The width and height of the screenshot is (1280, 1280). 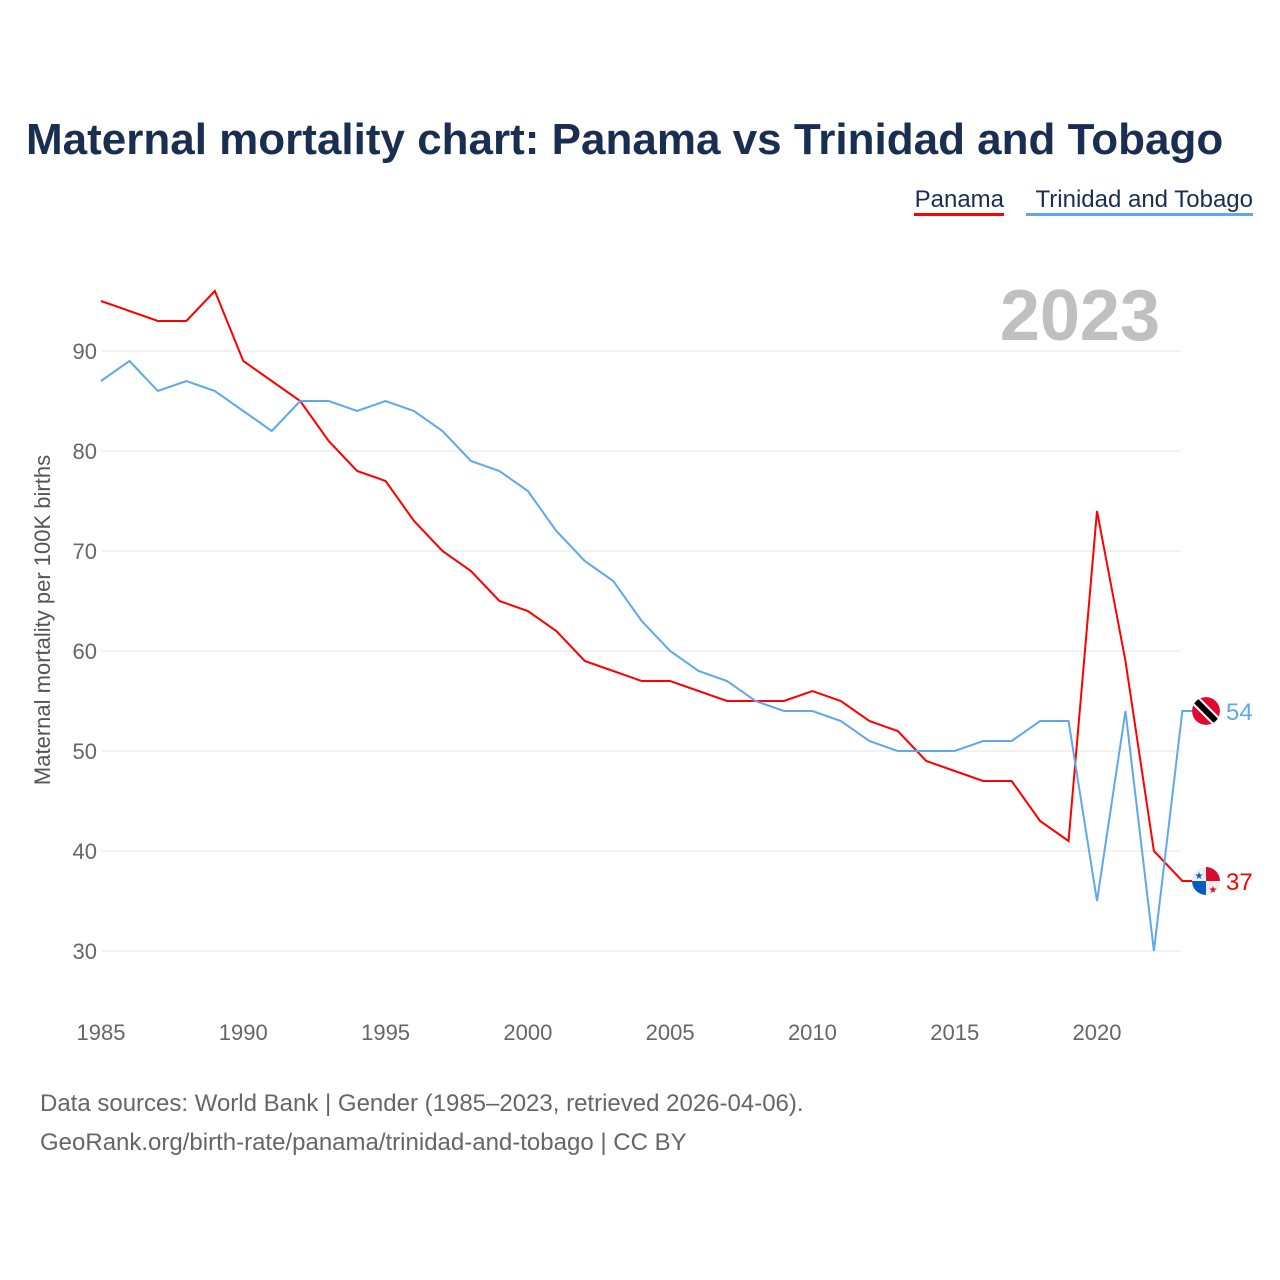 I want to click on panama-flag-icon: ★★, so click(x=1206, y=881).